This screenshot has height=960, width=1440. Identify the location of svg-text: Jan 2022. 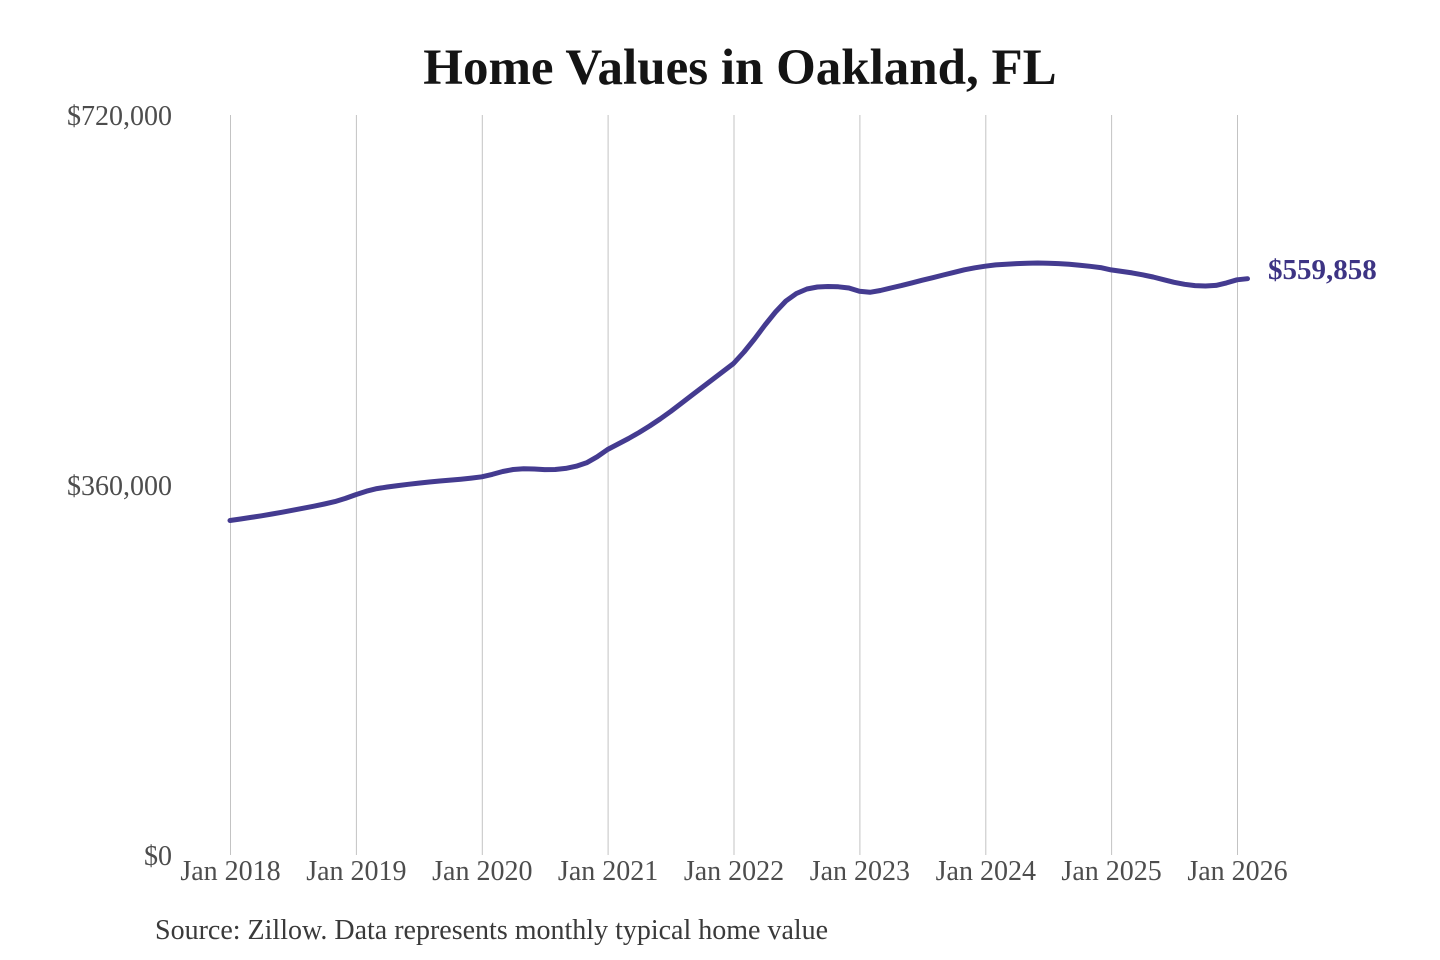
(734, 871).